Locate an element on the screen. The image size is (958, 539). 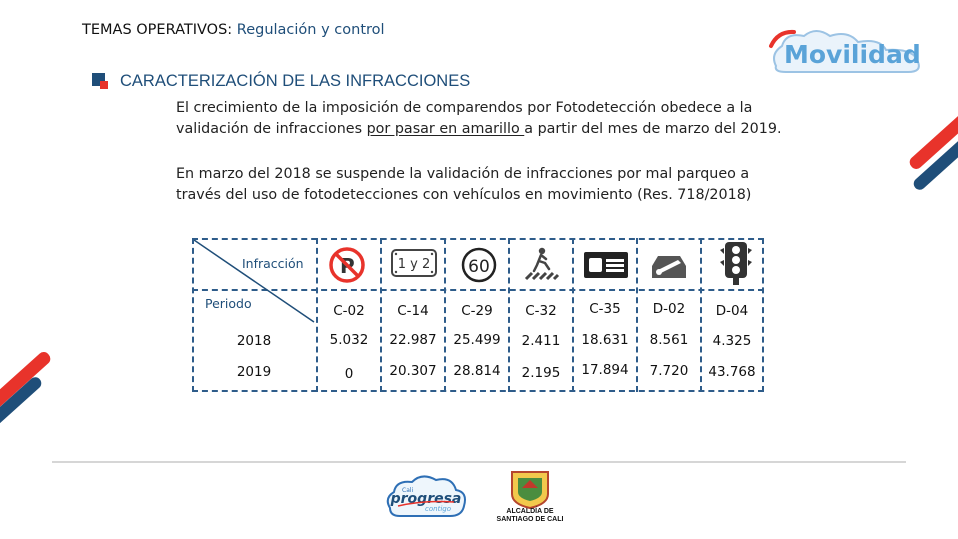
row-year-2018: 2018 is located at coordinates (254, 341).